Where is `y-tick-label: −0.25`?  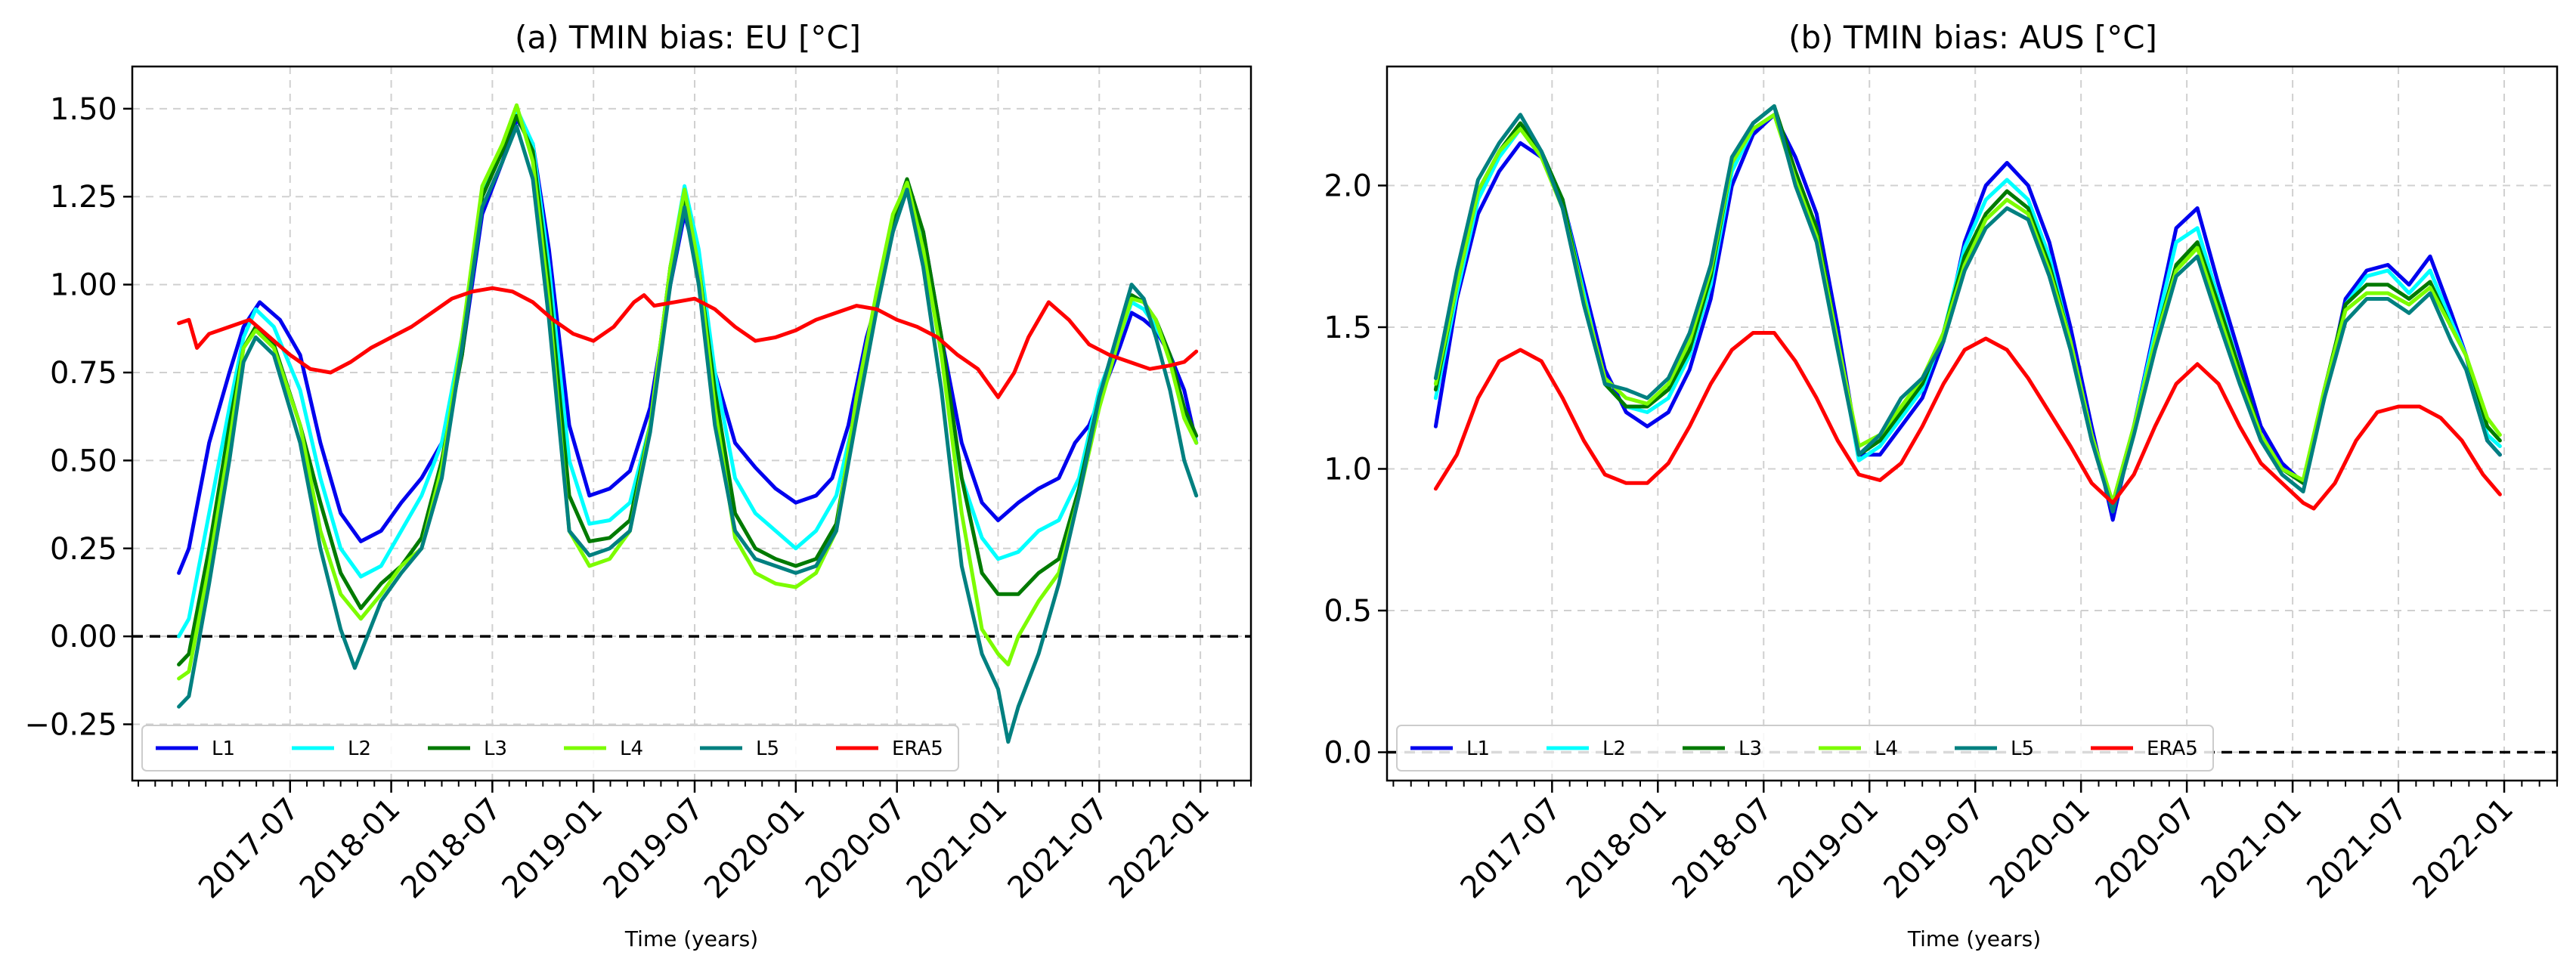 y-tick-label: −0.25 is located at coordinates (70, 725).